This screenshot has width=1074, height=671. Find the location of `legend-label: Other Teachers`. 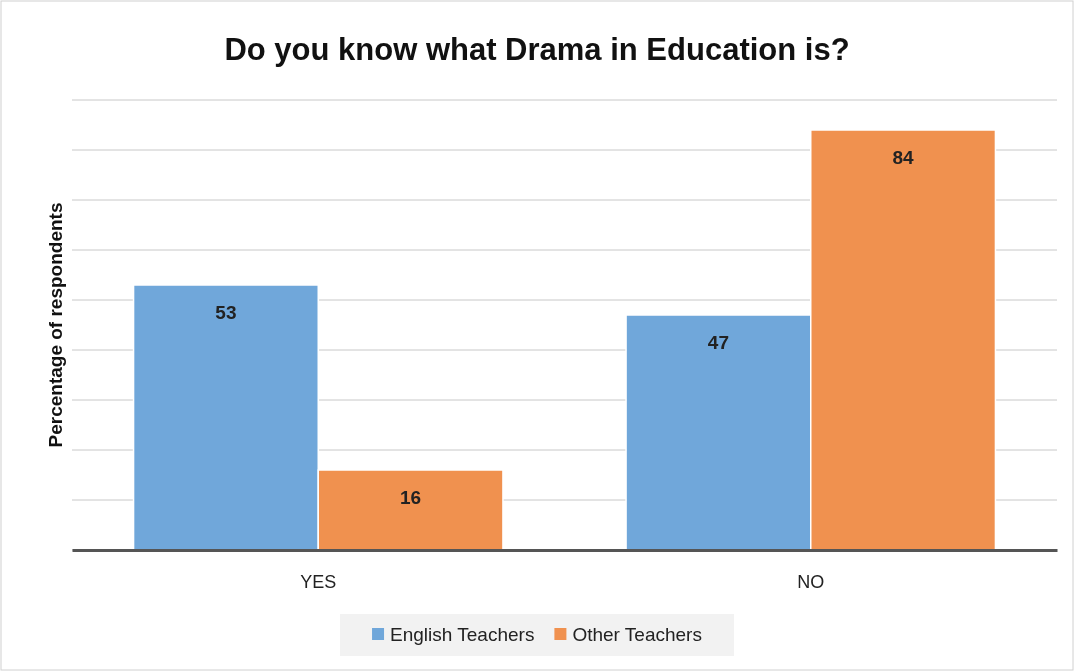

legend-label: Other Teachers is located at coordinates (637, 634).